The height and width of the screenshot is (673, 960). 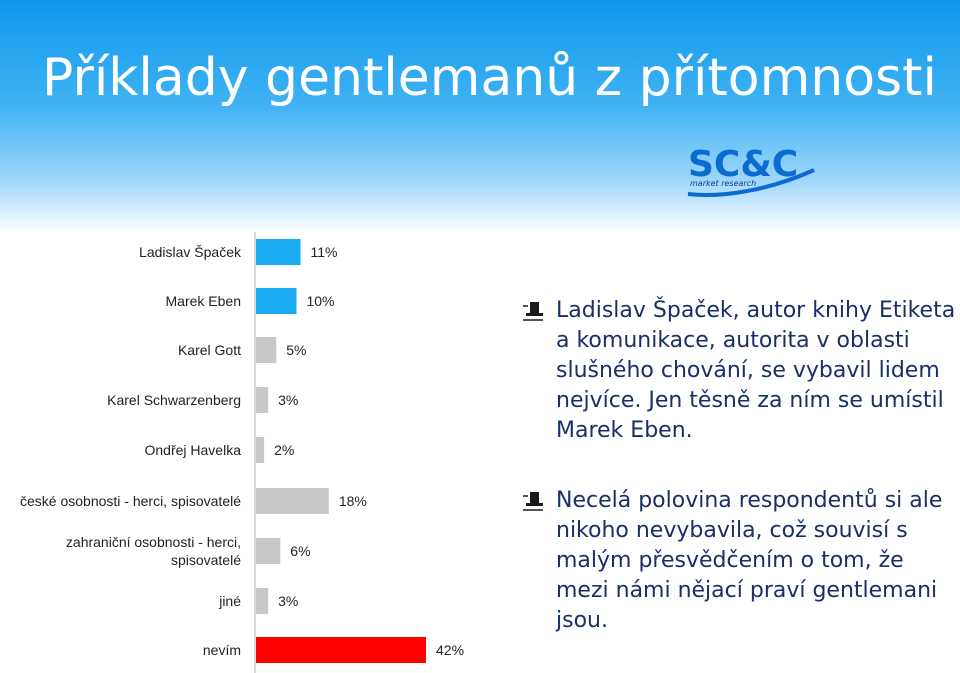 What do you see at coordinates (324, 252) in the screenshot?
I see `data-label: 11%` at bounding box center [324, 252].